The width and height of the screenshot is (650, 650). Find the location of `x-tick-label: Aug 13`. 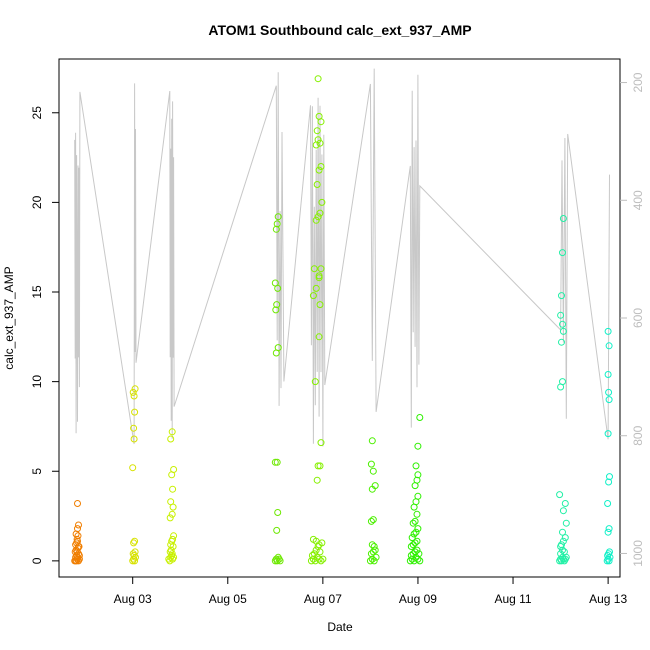

x-tick-label: Aug 13 is located at coordinates (608, 599).